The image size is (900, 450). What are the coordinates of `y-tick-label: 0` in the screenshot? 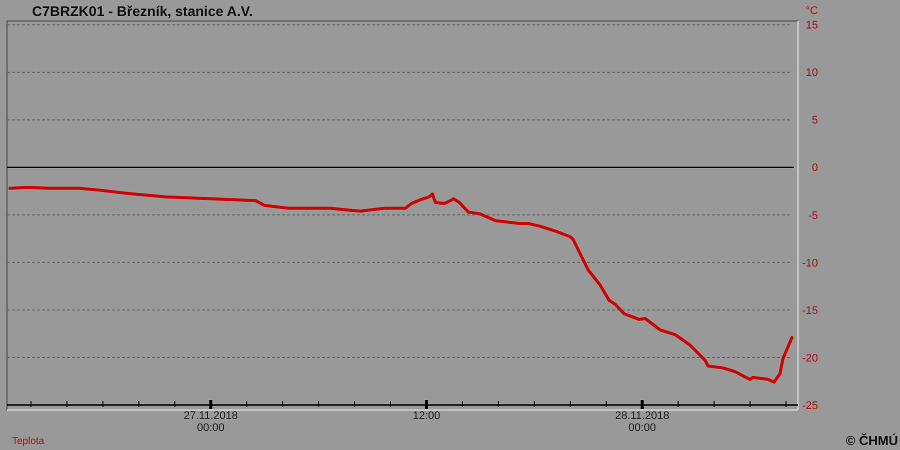 It's located at (815, 168).